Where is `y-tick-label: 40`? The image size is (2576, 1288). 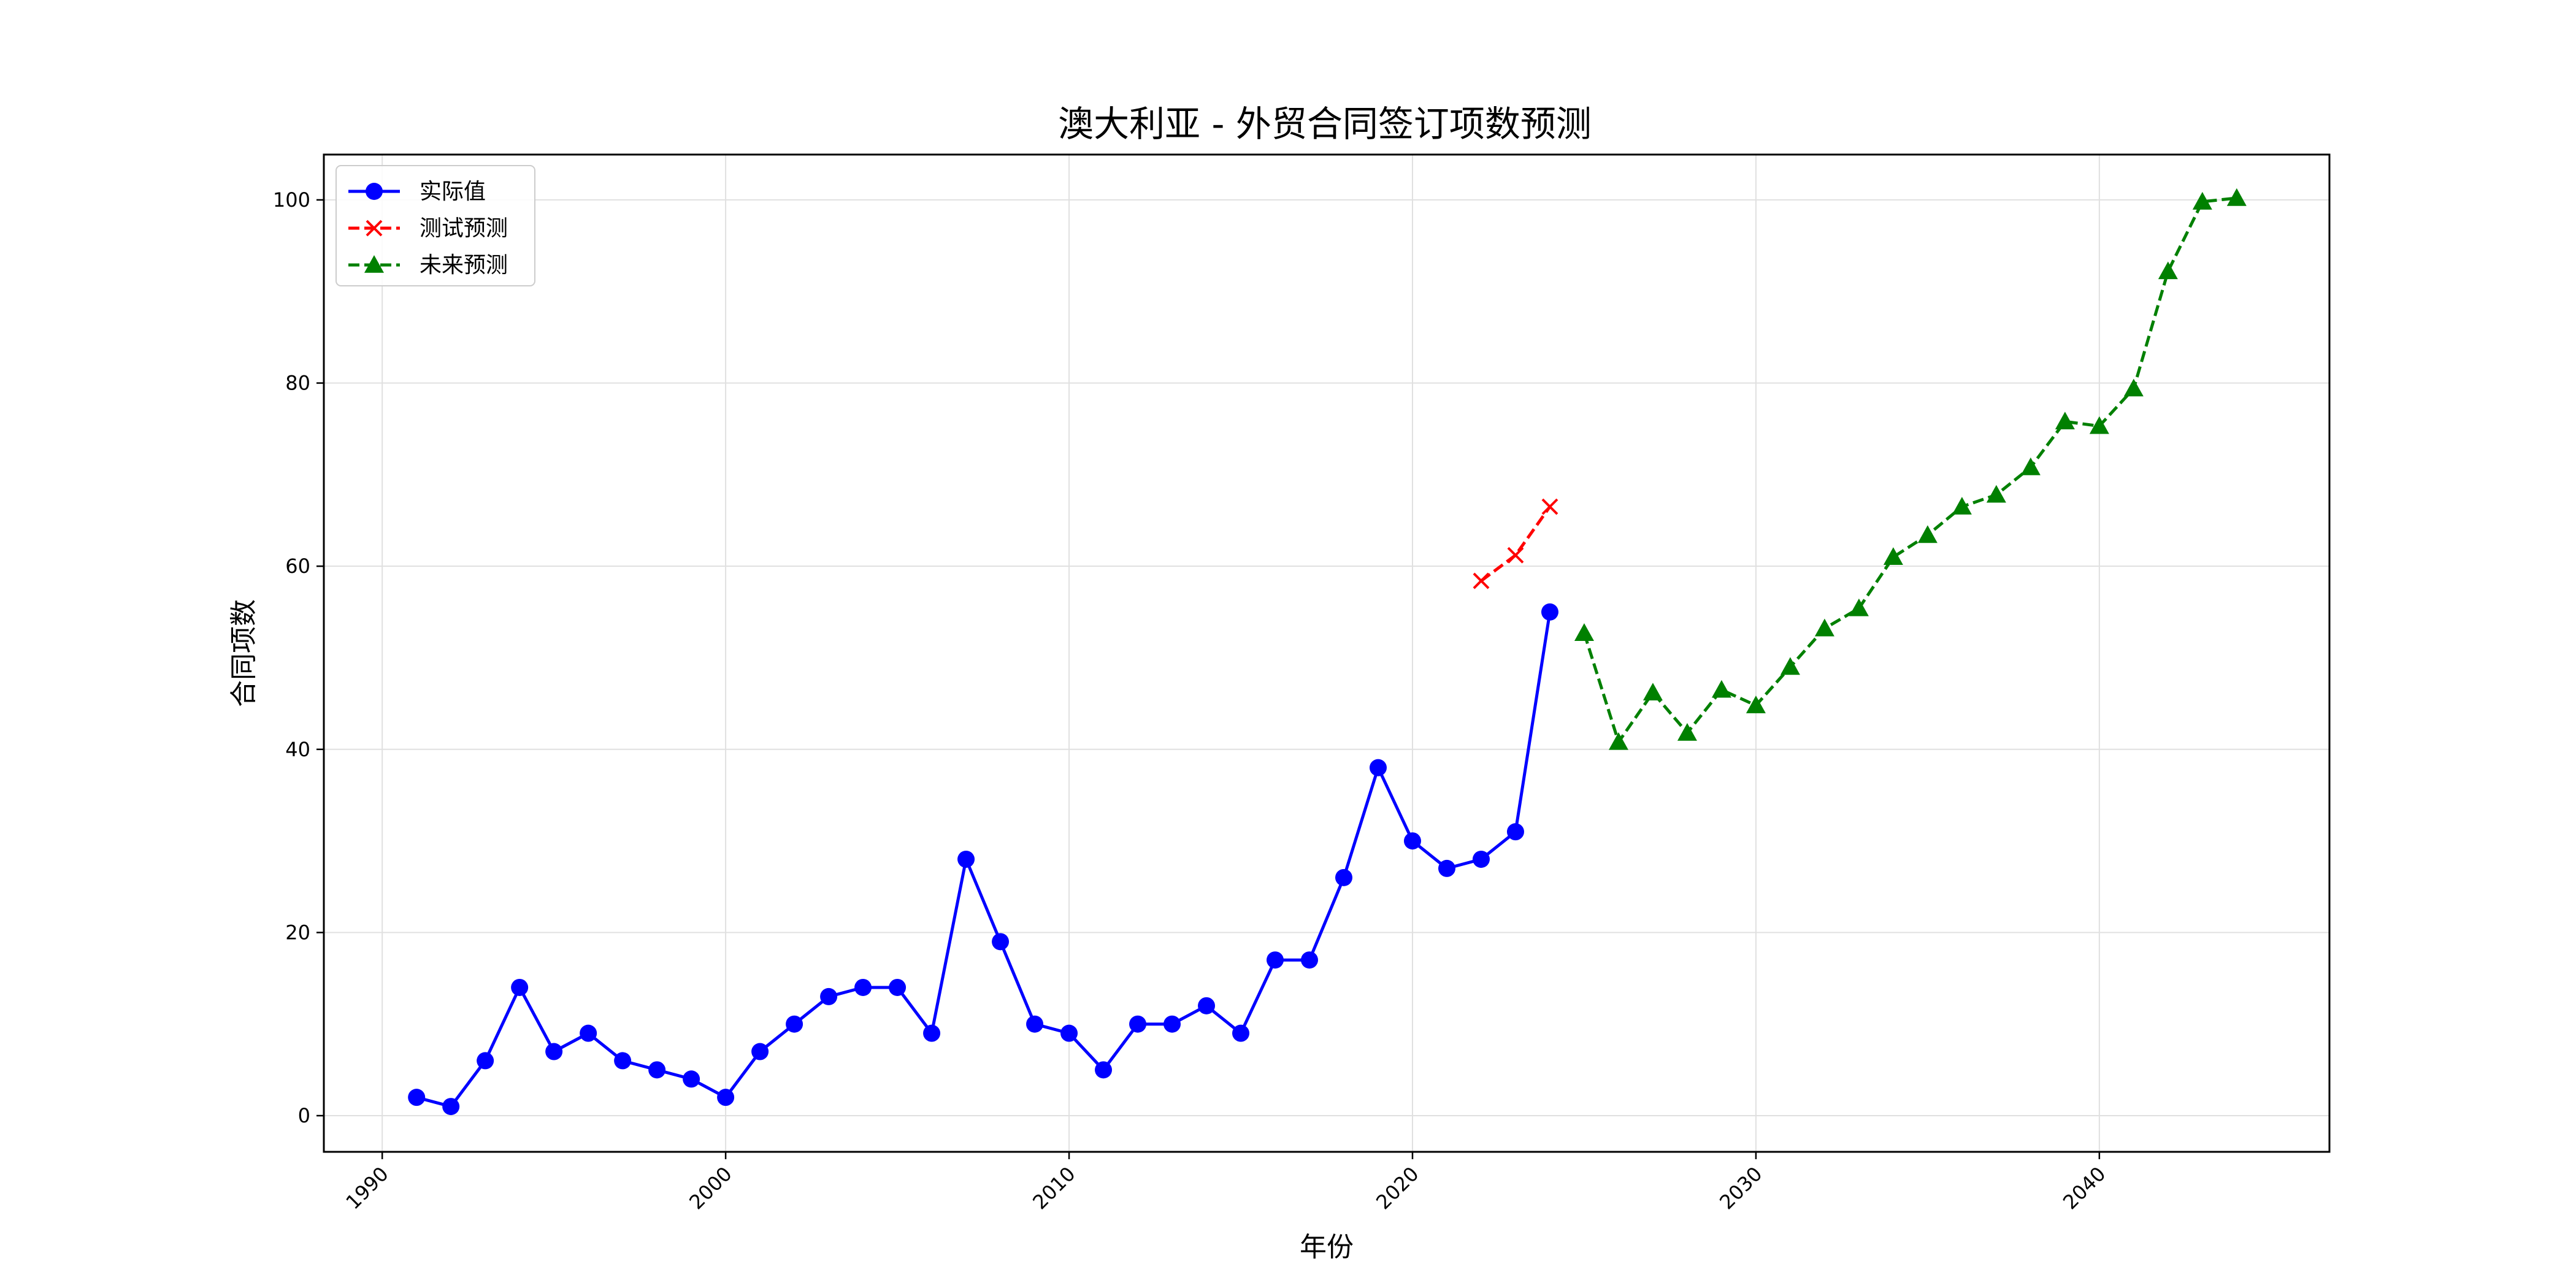
y-tick-label: 40 is located at coordinates (297, 749).